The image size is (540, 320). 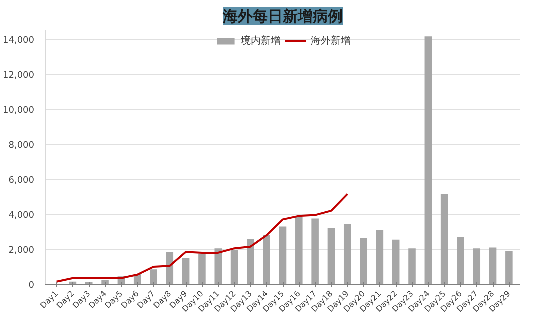 What do you see at coordinates (261, 41) in the screenshot?
I see `legend-label: 境内新增` at bounding box center [261, 41].